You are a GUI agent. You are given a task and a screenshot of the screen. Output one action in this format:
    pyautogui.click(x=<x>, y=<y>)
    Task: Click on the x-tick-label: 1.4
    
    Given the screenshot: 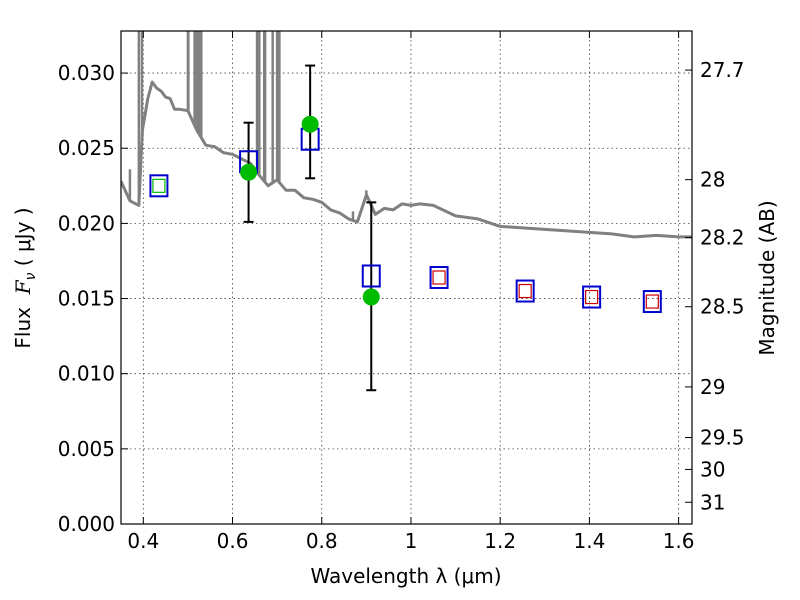 What is the action you would take?
    pyautogui.click(x=589, y=541)
    